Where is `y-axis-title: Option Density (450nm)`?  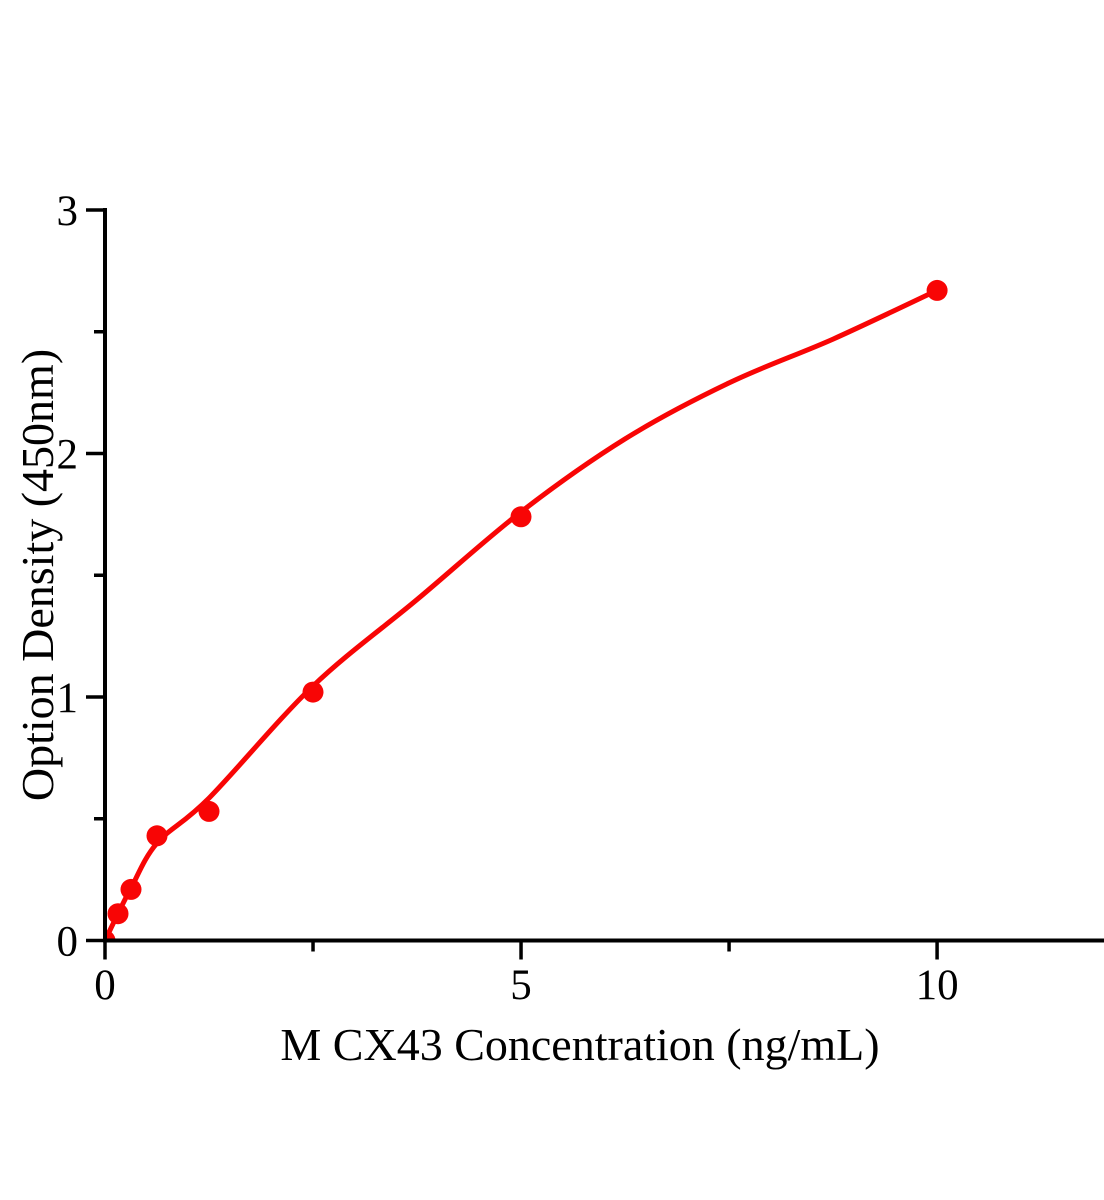
y-axis-title: Option Density (450nm) is located at coordinates (37, 575).